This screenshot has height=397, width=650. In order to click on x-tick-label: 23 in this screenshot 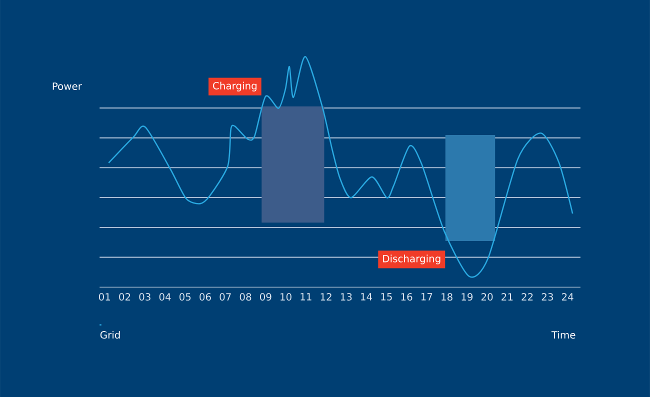, I will do `click(547, 296)`.